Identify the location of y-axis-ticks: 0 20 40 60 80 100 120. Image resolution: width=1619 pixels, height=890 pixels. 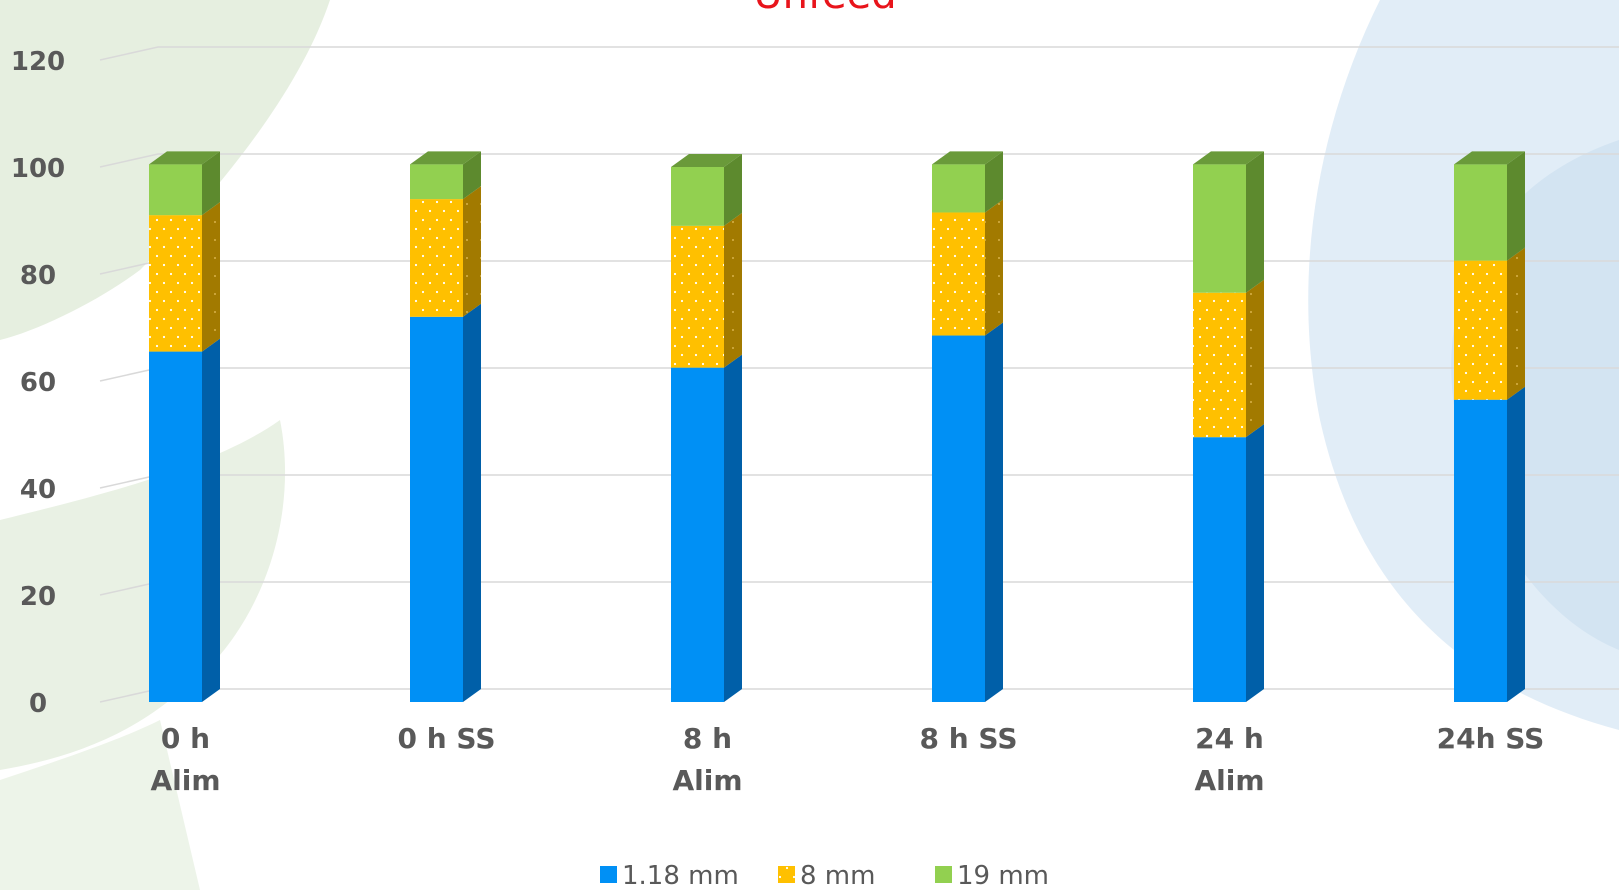
(38, 383).